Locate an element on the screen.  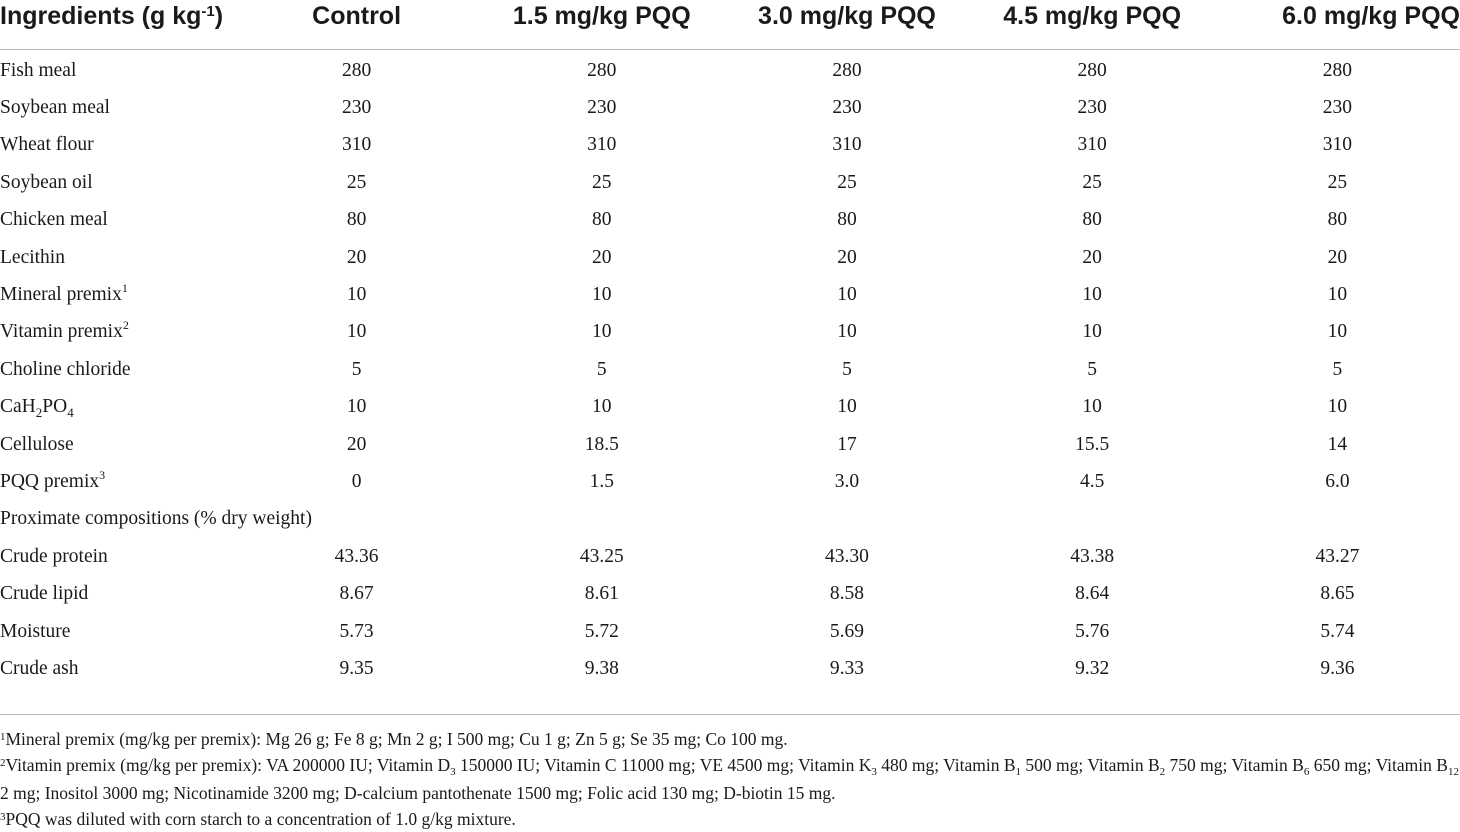
table-cell: 43.36 is located at coordinates (356, 556).